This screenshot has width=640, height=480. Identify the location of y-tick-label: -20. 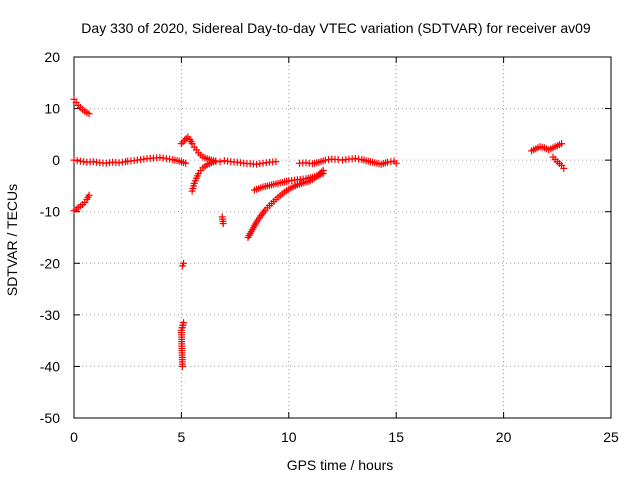
(50, 263).